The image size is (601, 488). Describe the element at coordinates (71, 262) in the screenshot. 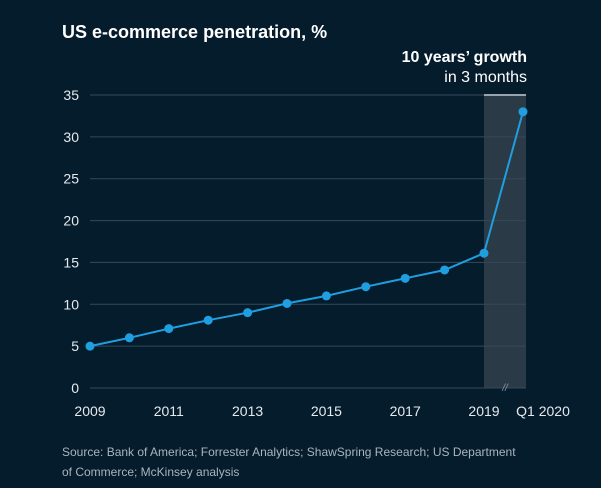

I see `y-tick-label: 15` at that location.